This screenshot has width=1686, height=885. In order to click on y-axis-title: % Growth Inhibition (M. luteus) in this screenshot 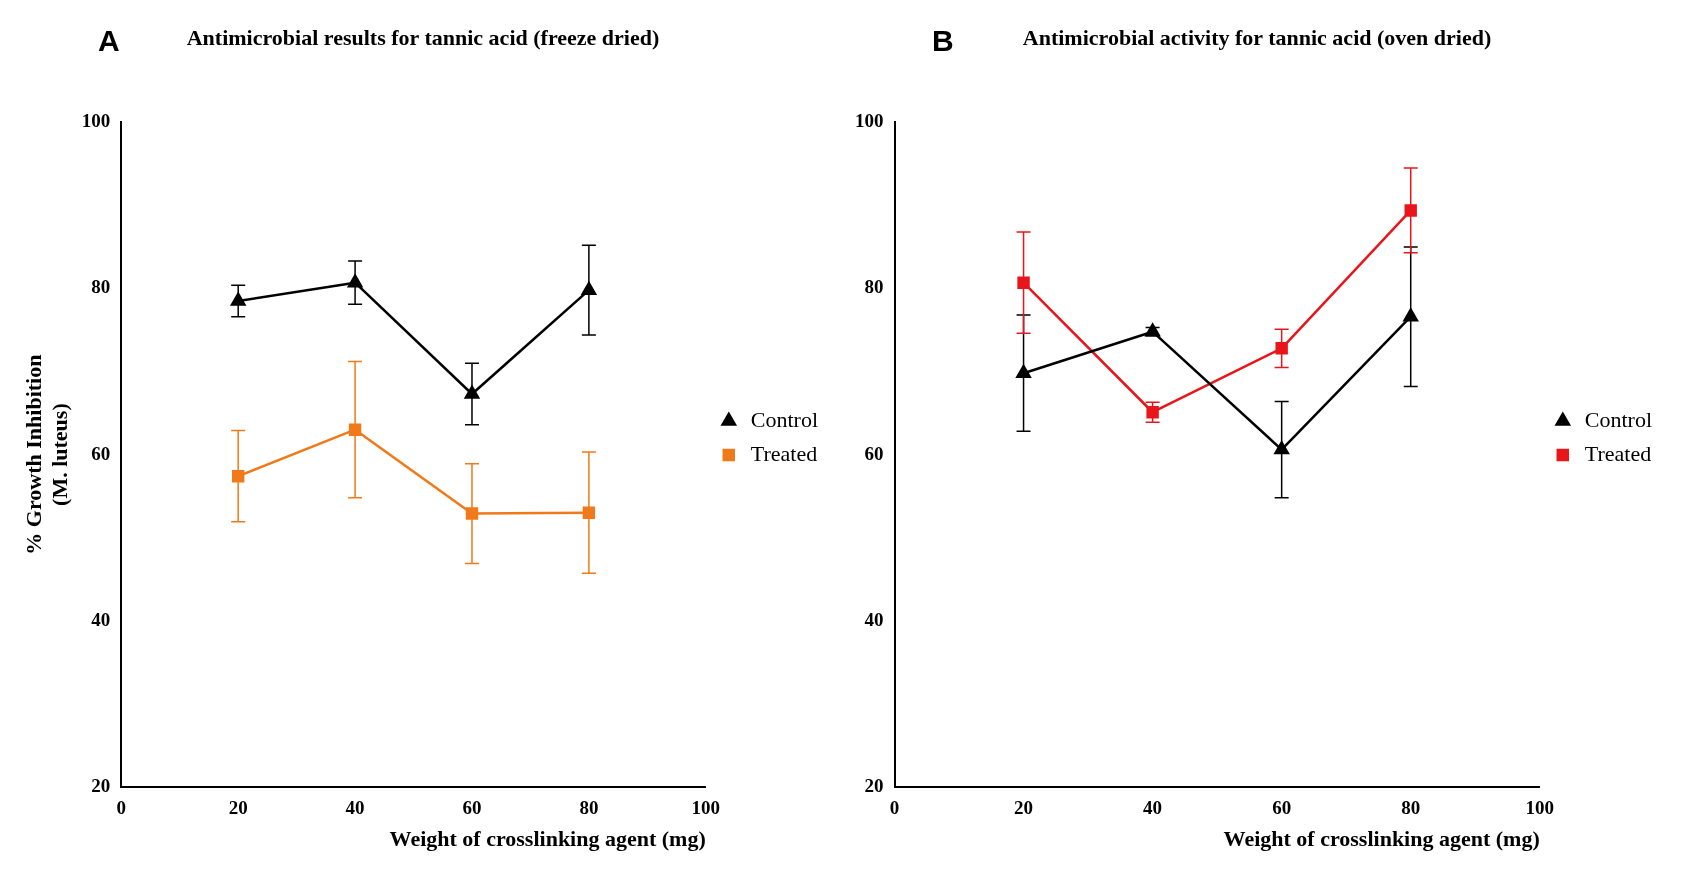, I will do `click(46, 454)`.